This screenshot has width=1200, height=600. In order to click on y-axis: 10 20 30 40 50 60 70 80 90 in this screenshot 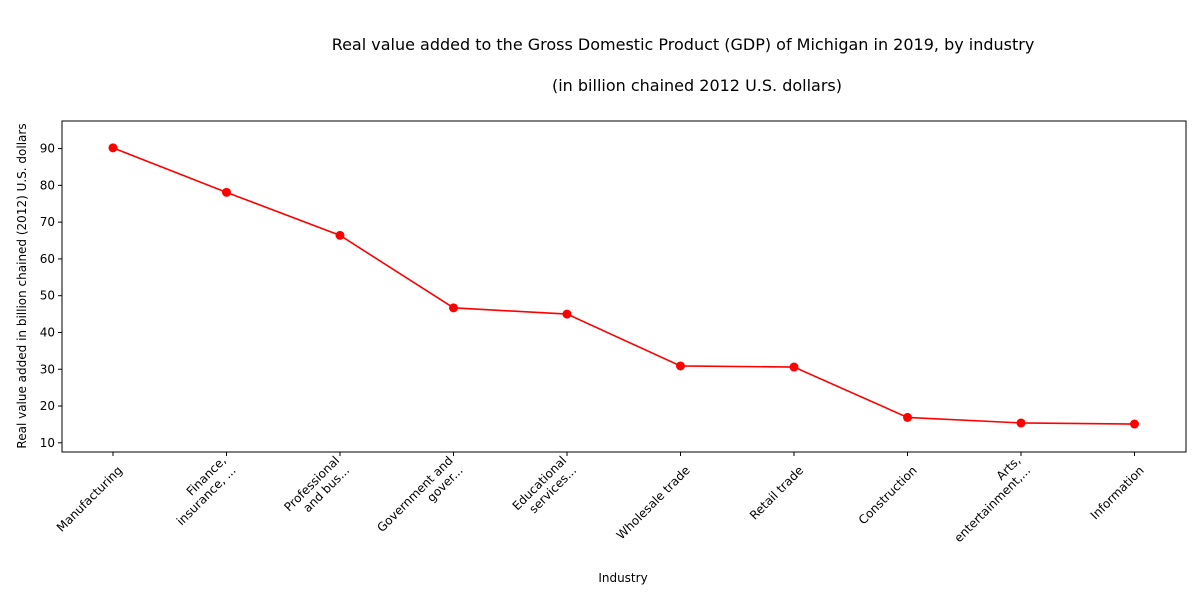, I will do `click(51, 296)`.